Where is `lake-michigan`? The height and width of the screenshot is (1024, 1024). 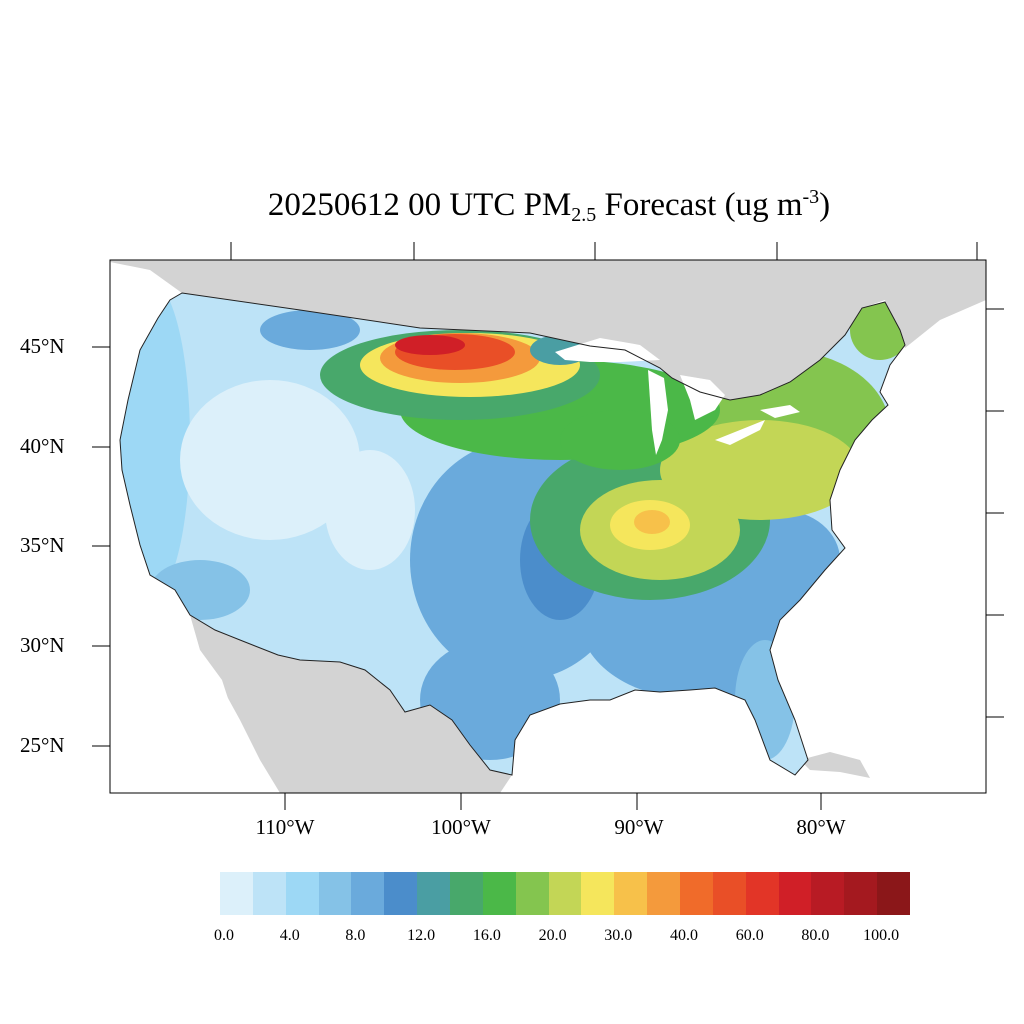 lake-michigan is located at coordinates (658, 412).